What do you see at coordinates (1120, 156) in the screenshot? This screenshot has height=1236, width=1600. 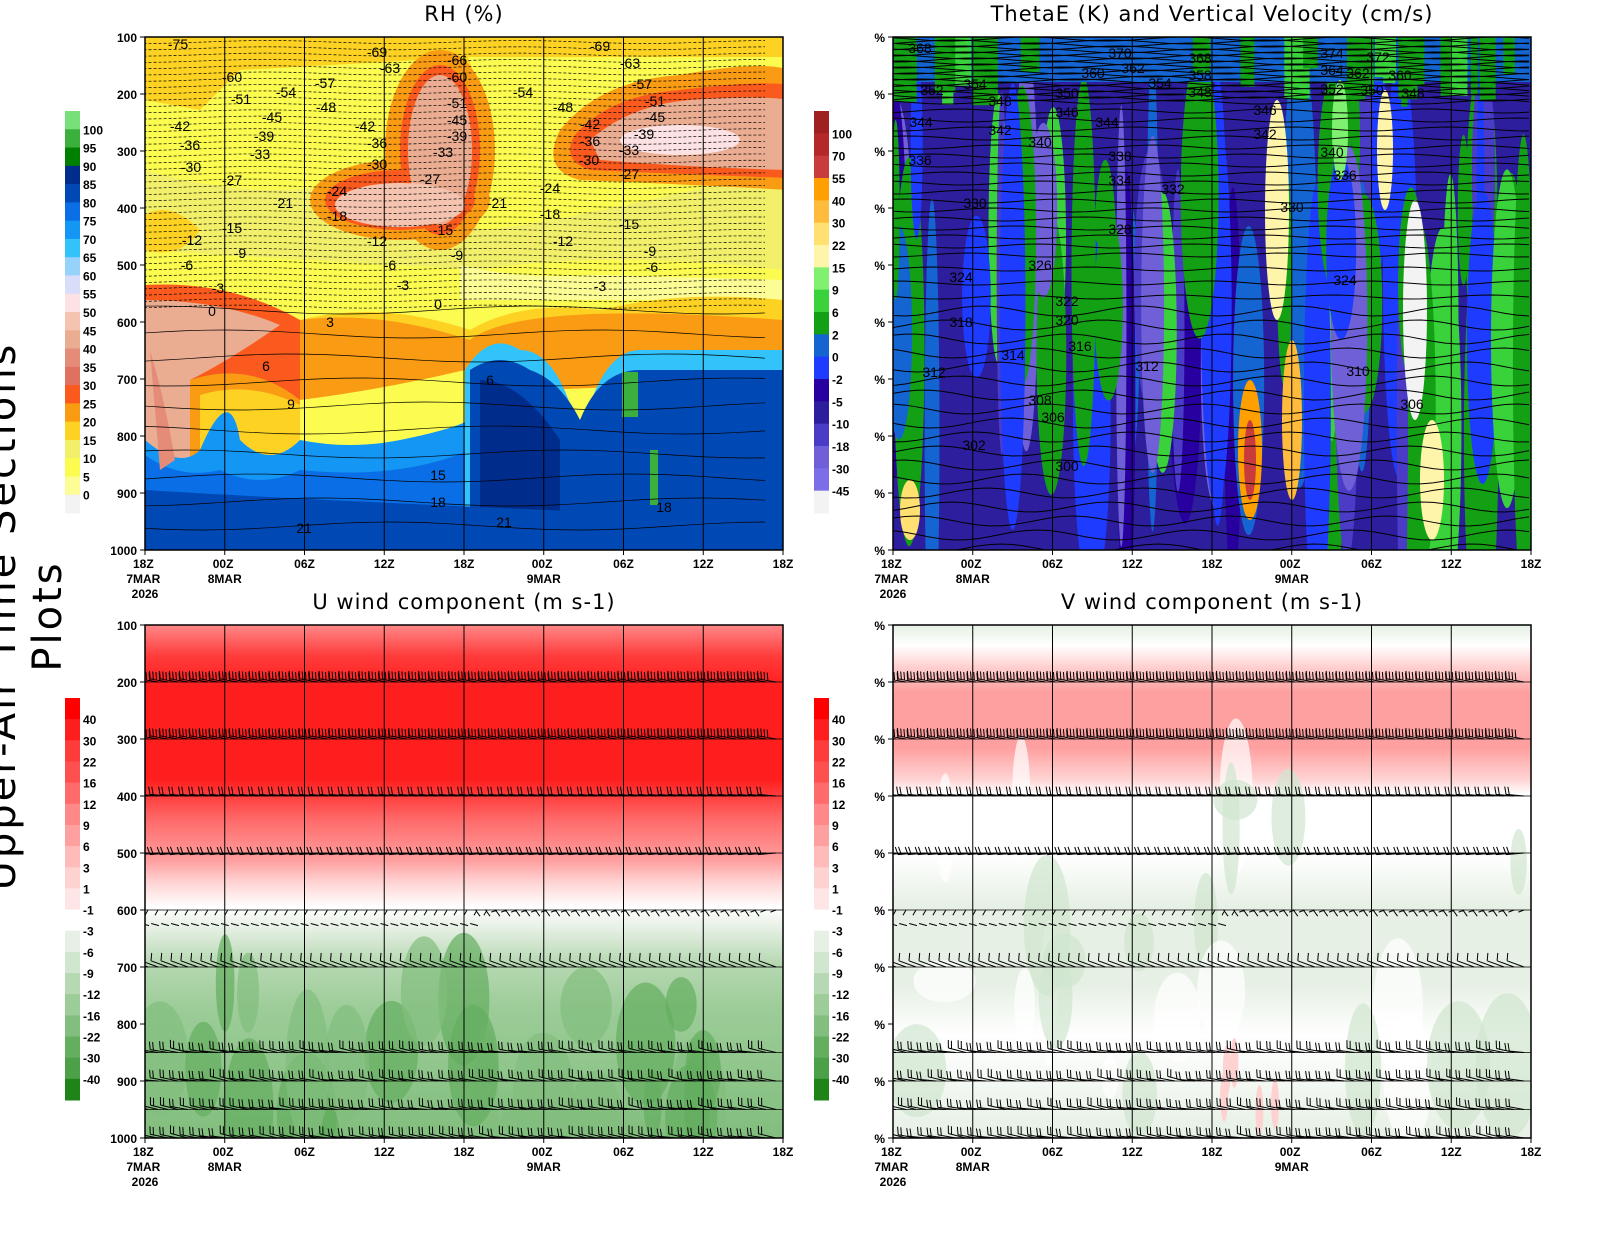 I see `thetae-contour-label: 338` at bounding box center [1120, 156].